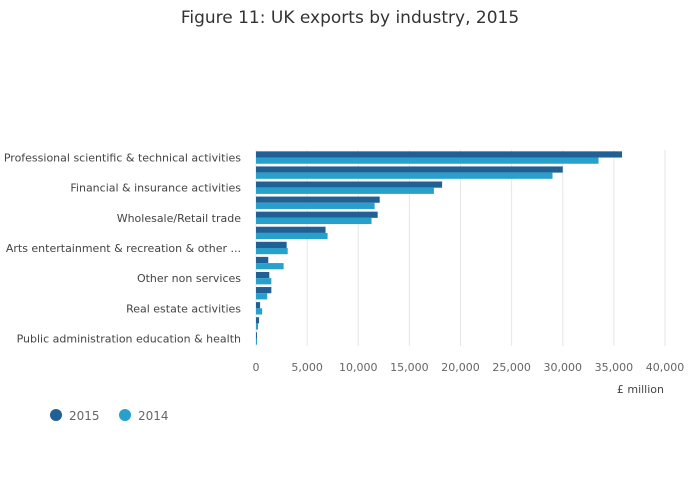 The height and width of the screenshot is (502, 700). What do you see at coordinates (511, 367) in the screenshot?
I see `x-tick-label: 25,000` at bounding box center [511, 367].